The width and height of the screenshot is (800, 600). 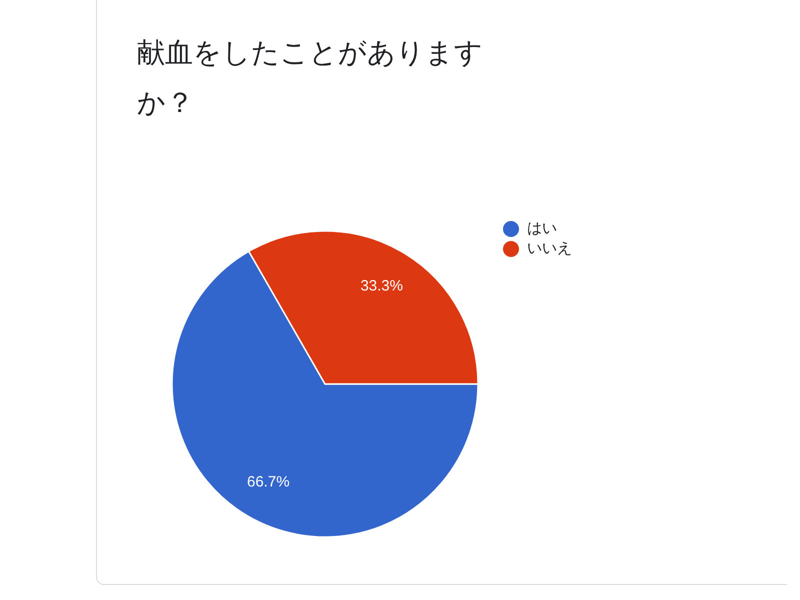 I want to click on data-label: 33.3%, so click(x=381, y=286).